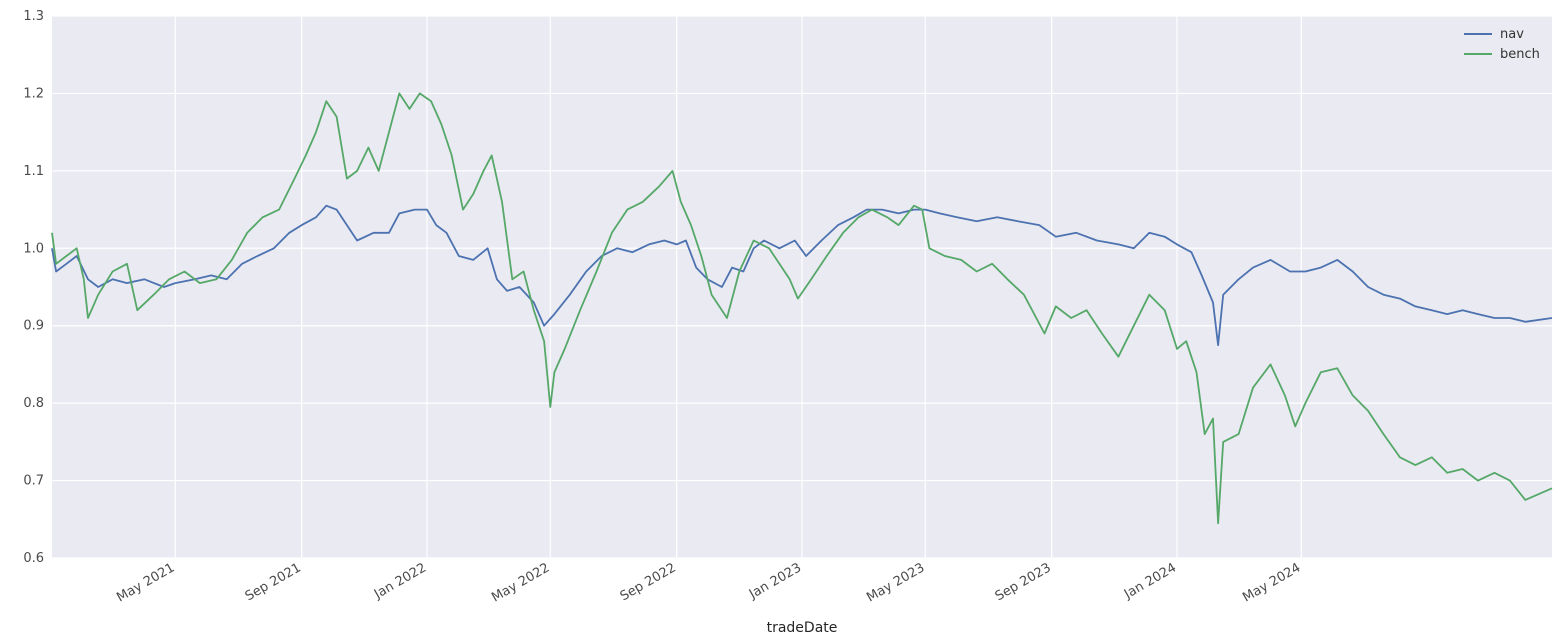 The width and height of the screenshot is (1563, 642). Describe the element at coordinates (33, 248) in the screenshot. I see `y-tick-label: 1.0` at that location.